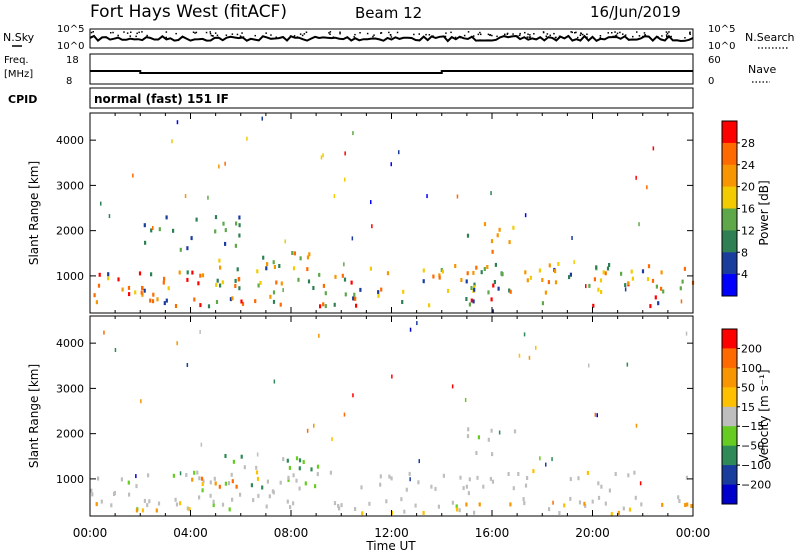 The image size is (800, 554). What do you see at coordinates (744, 274) in the screenshot?
I see `colorbar-tick-label: 4` at bounding box center [744, 274].